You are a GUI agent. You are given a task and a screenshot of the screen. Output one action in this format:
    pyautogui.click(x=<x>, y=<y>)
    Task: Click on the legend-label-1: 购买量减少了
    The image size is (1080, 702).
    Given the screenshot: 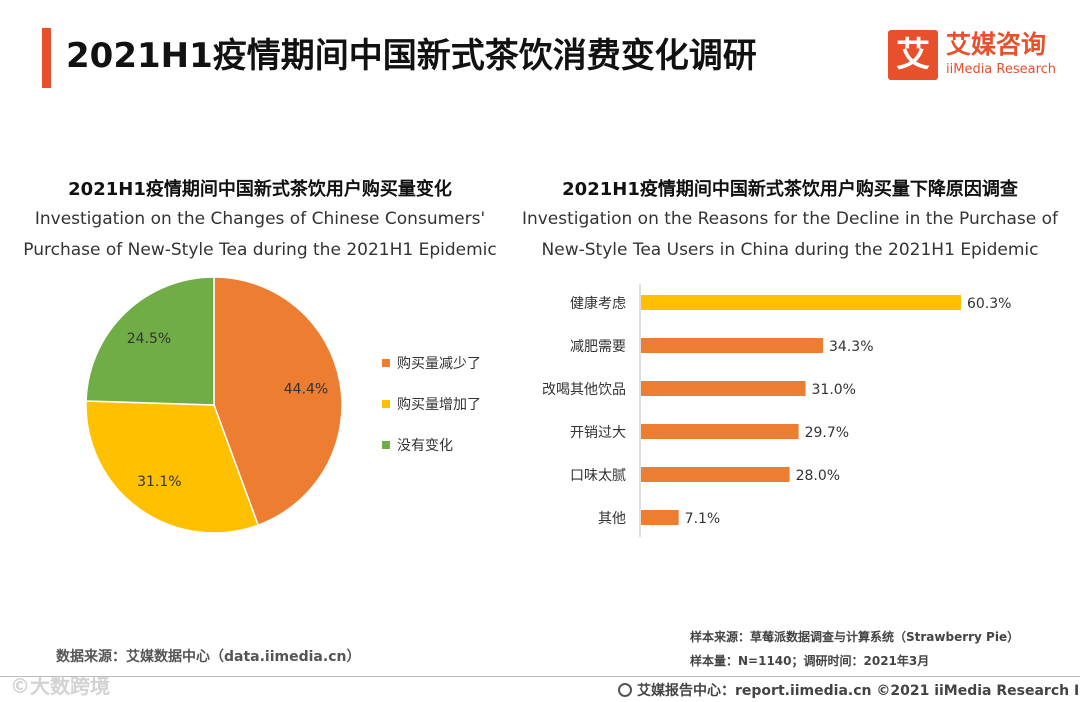 What is the action you would take?
    pyautogui.click(x=439, y=363)
    